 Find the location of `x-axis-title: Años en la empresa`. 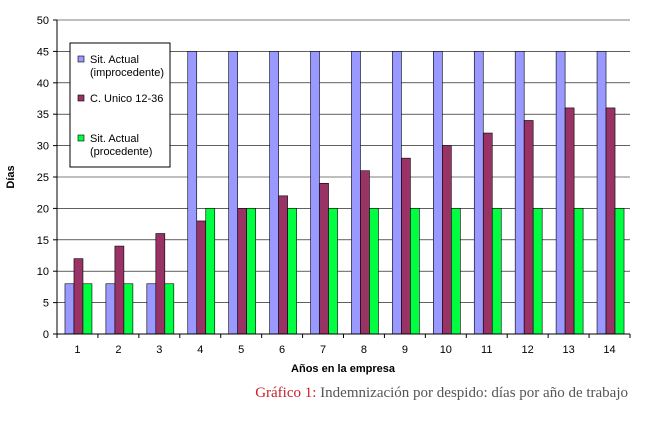

x-axis-title: Años en la empresa is located at coordinates (343, 369).